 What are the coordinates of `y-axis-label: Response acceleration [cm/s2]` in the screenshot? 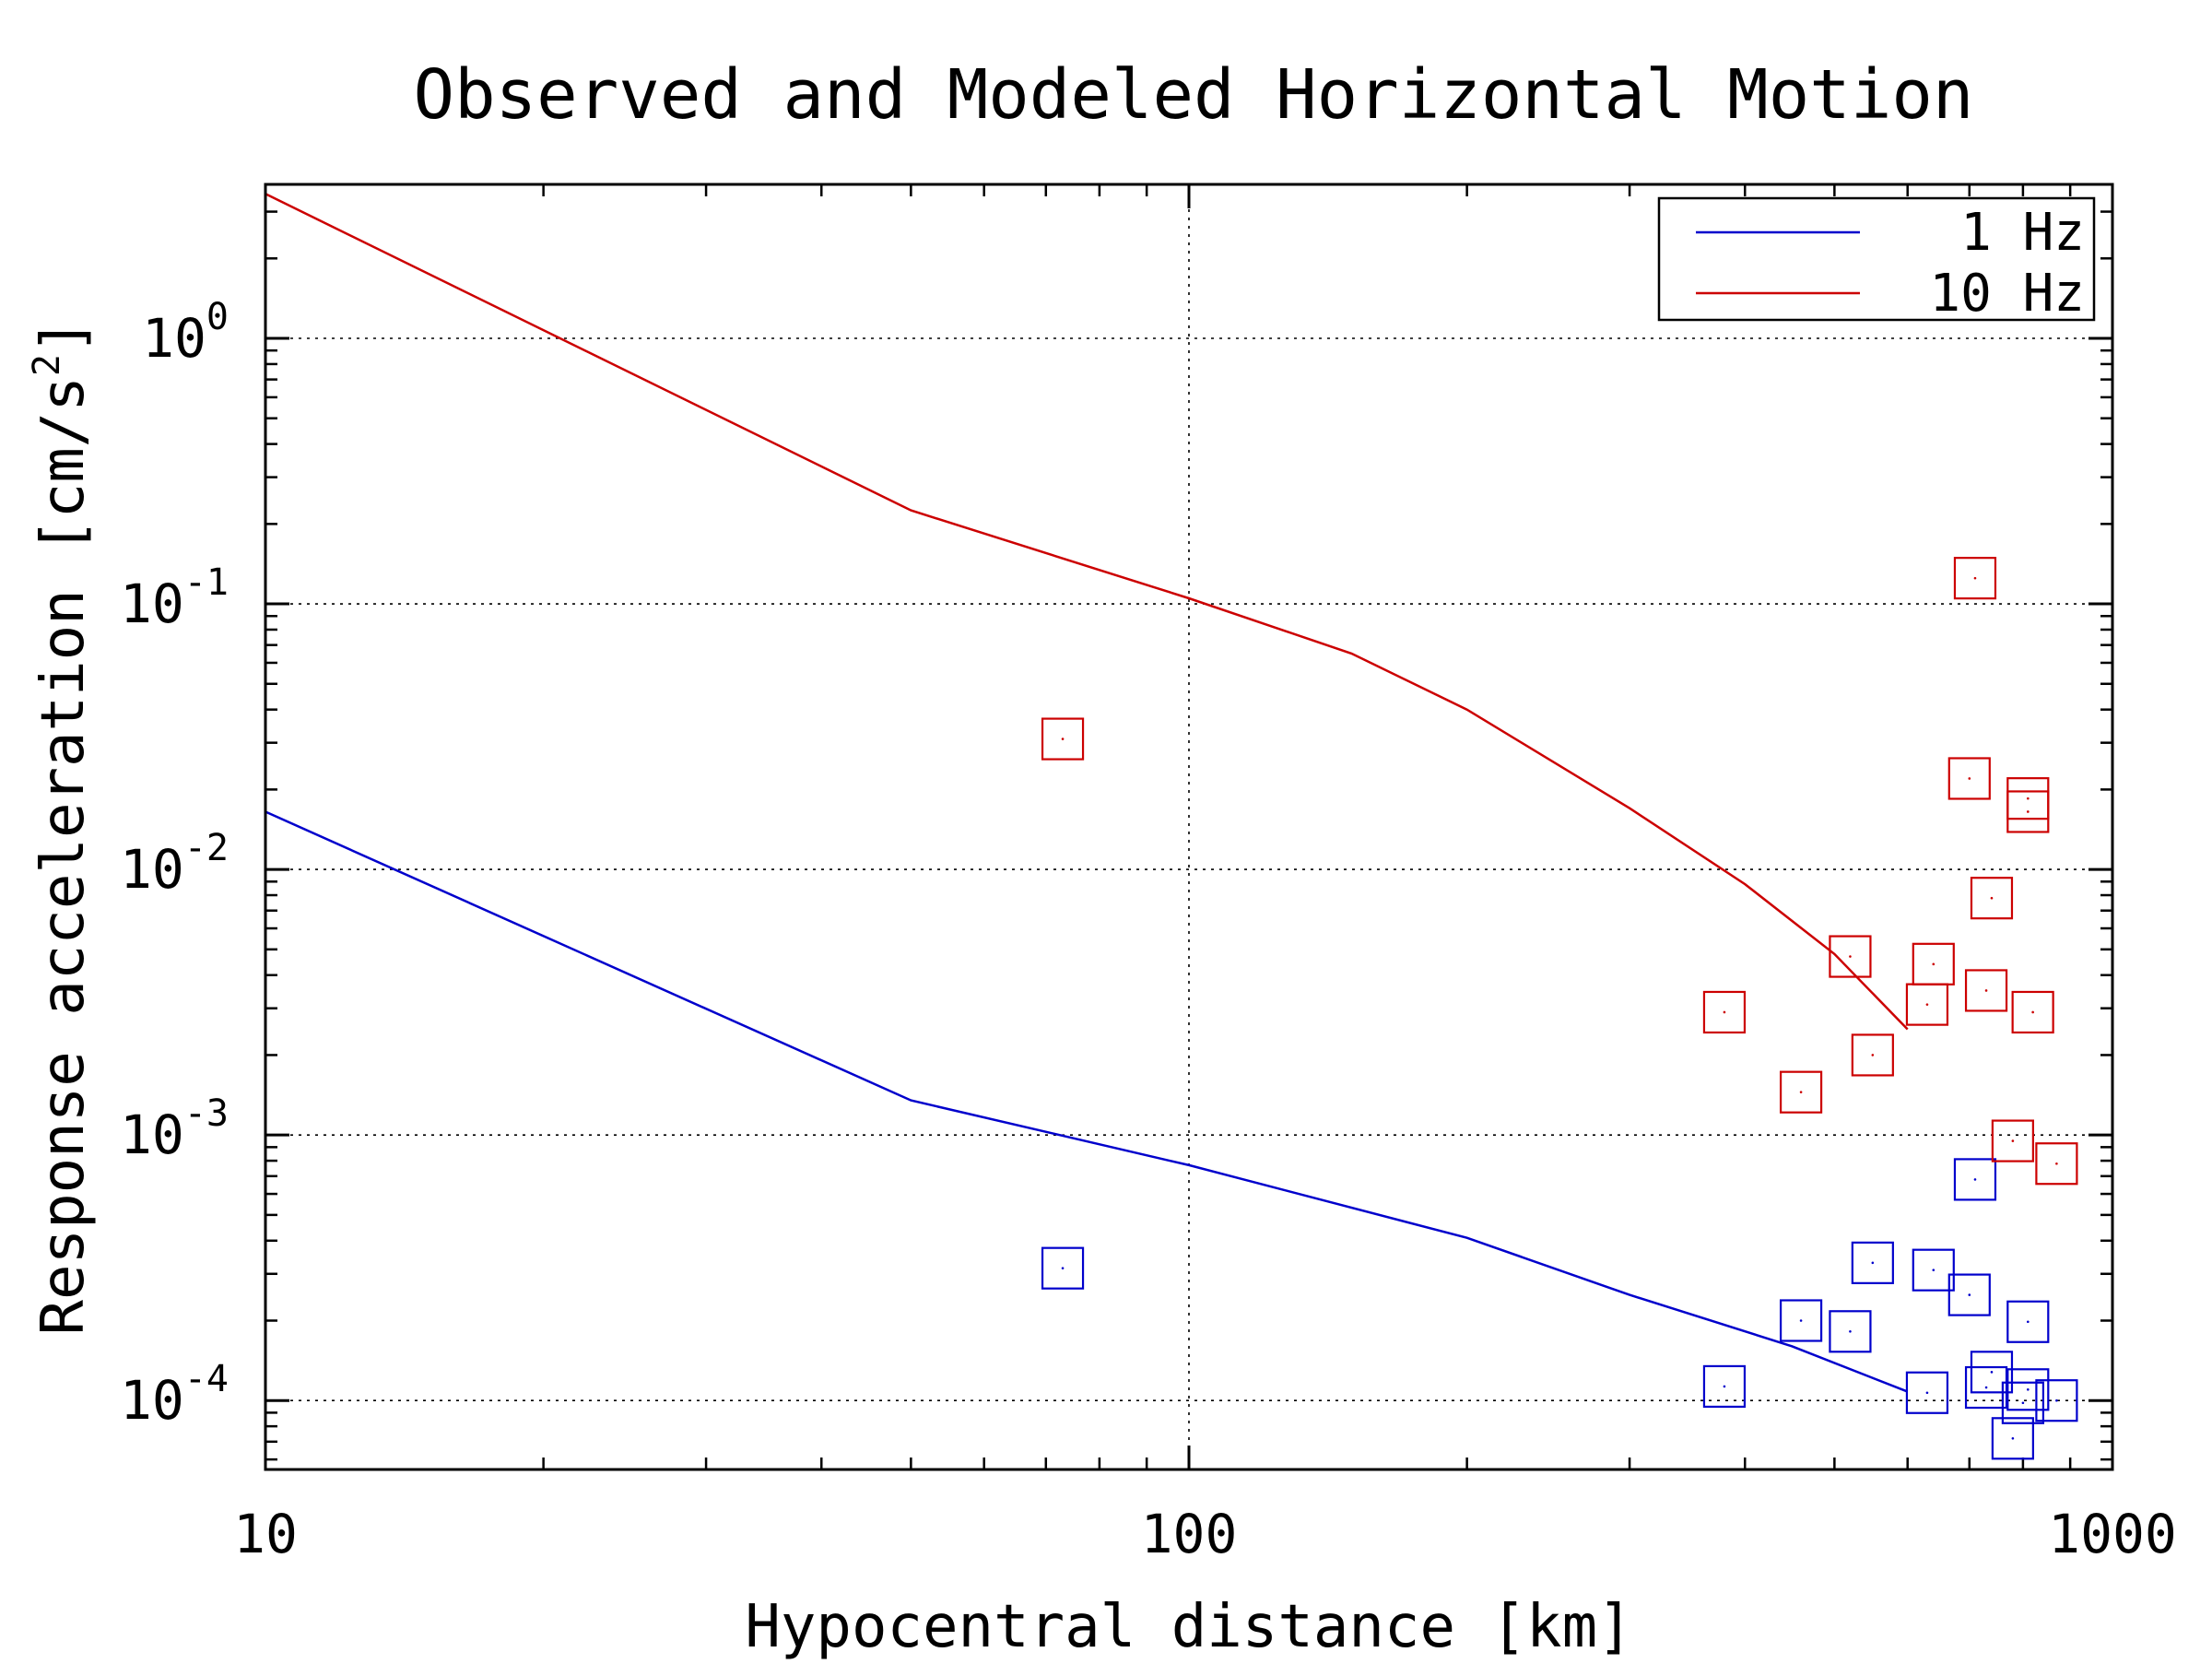 It's located at (62, 827).